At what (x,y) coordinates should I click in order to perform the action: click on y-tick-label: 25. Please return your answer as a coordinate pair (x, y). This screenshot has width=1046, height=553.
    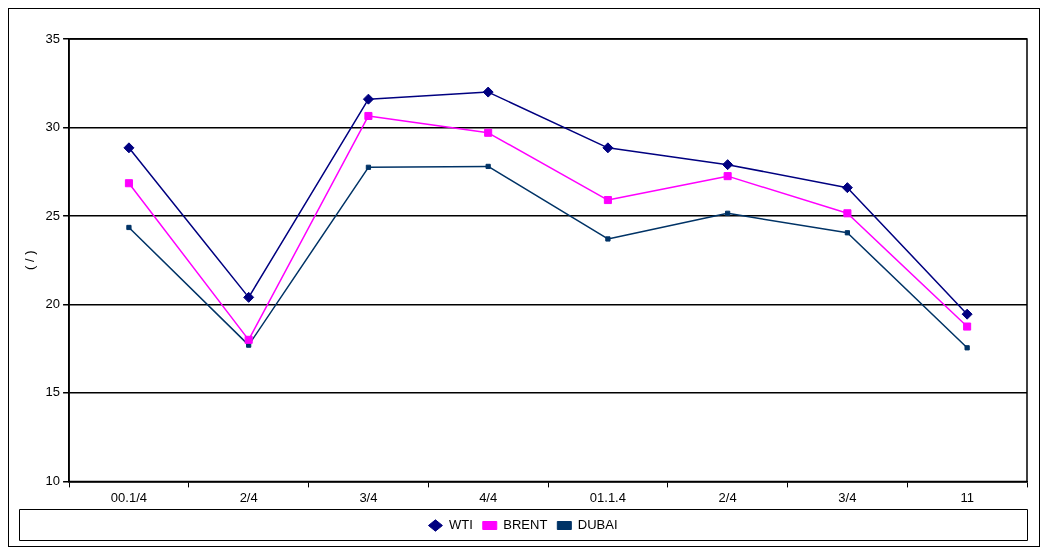
    Looking at the image, I should click on (53, 215).